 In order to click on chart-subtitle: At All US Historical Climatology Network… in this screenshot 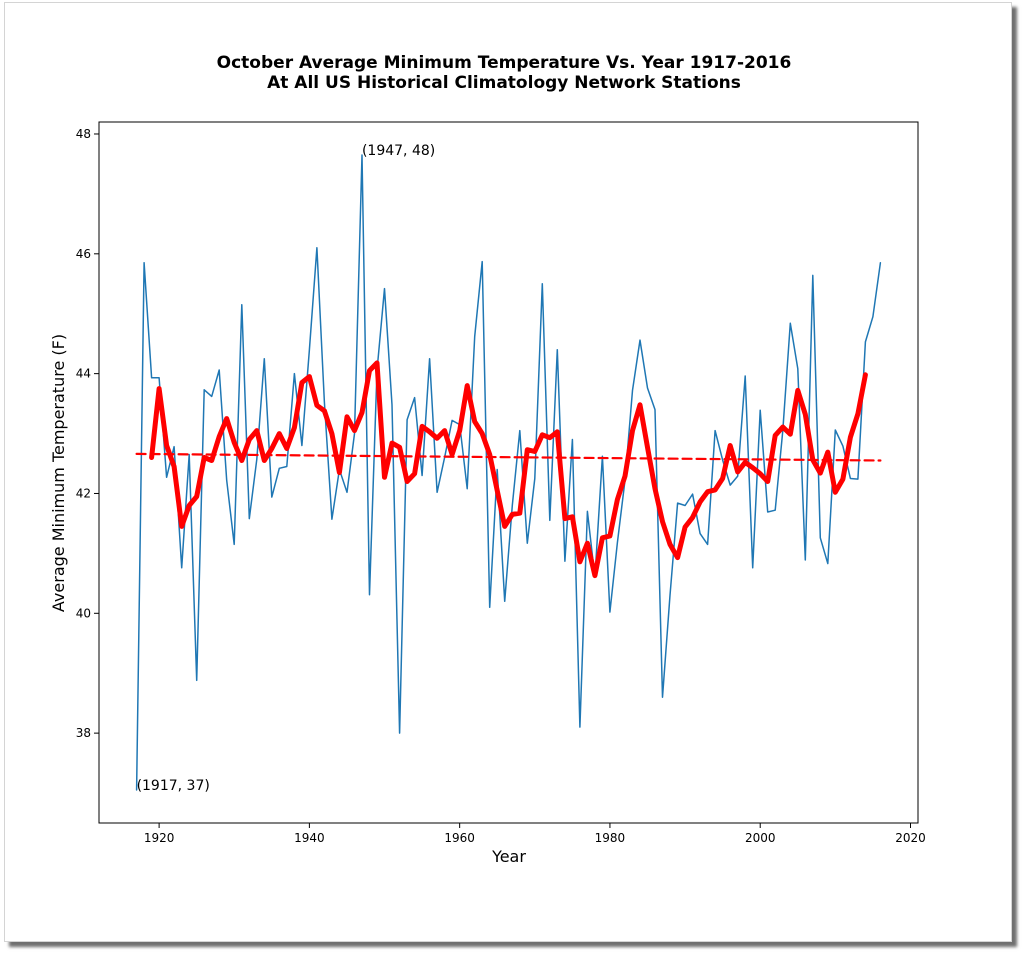, I will do `click(504, 83)`.